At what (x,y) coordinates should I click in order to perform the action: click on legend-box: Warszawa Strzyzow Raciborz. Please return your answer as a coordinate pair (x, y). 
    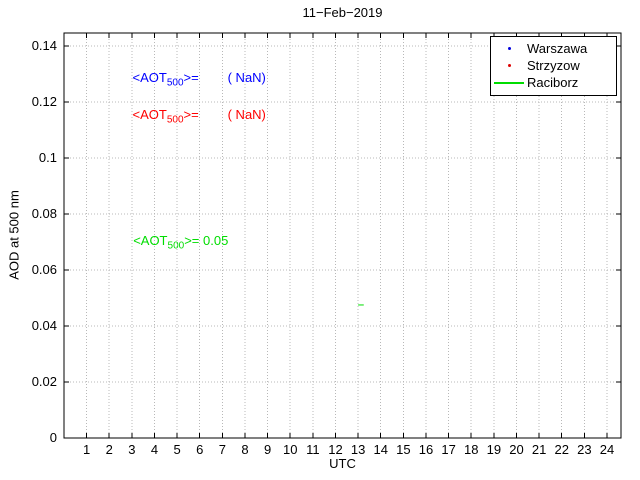
    Looking at the image, I should click on (553, 66).